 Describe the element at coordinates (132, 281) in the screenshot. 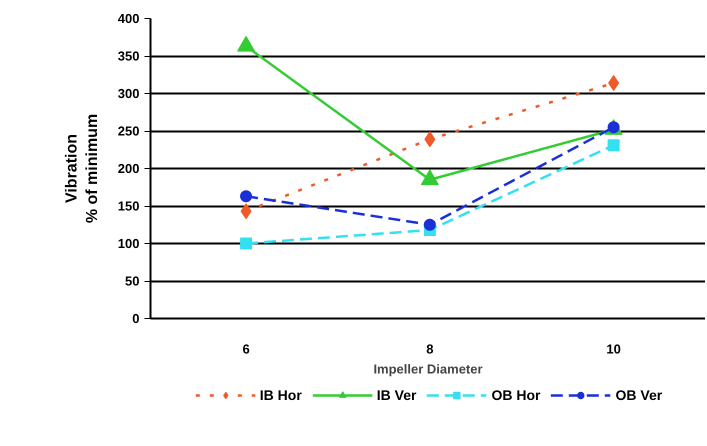

I see `y-tick-label: 50` at that location.